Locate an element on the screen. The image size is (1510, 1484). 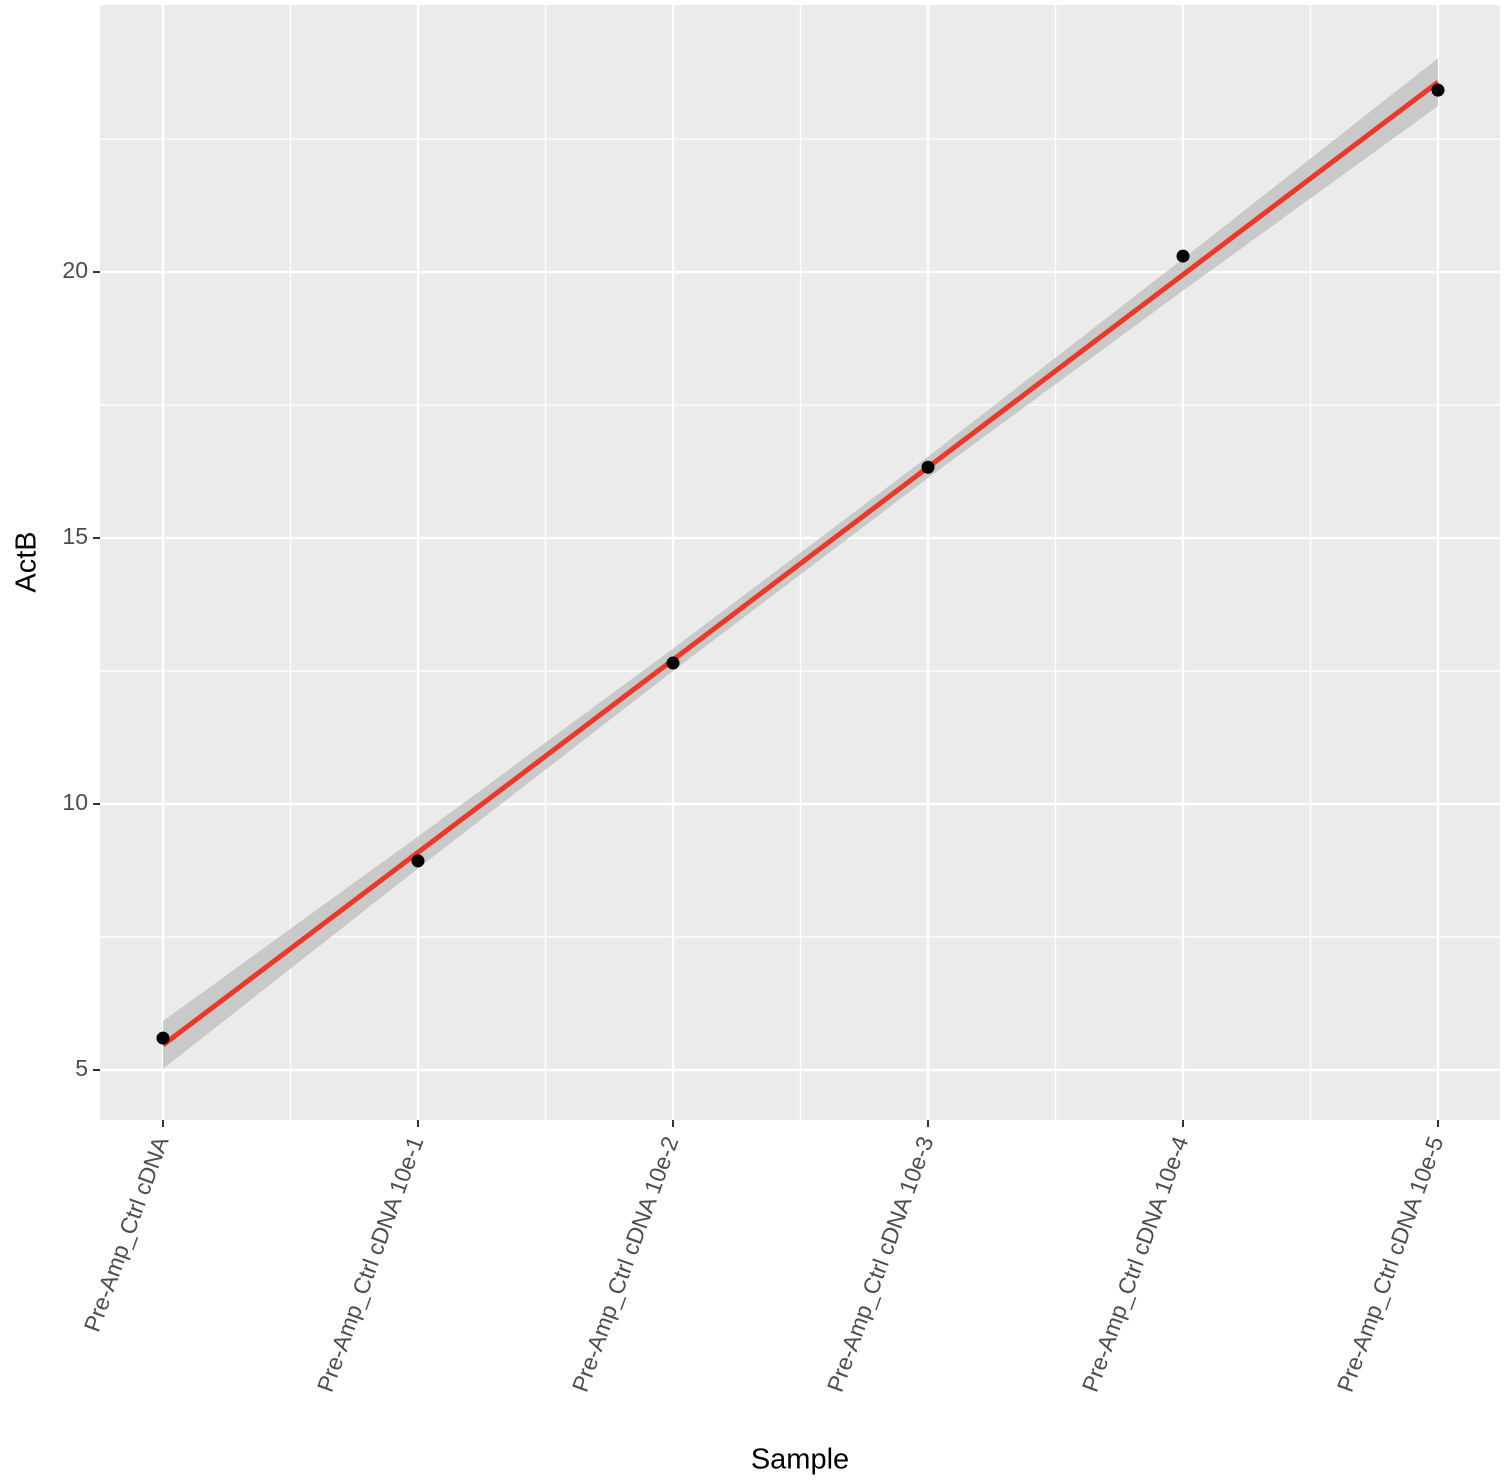
x-tick-label: Pre-Amp_Ctrl cDNA 10e-1 is located at coordinates (370, 1264).